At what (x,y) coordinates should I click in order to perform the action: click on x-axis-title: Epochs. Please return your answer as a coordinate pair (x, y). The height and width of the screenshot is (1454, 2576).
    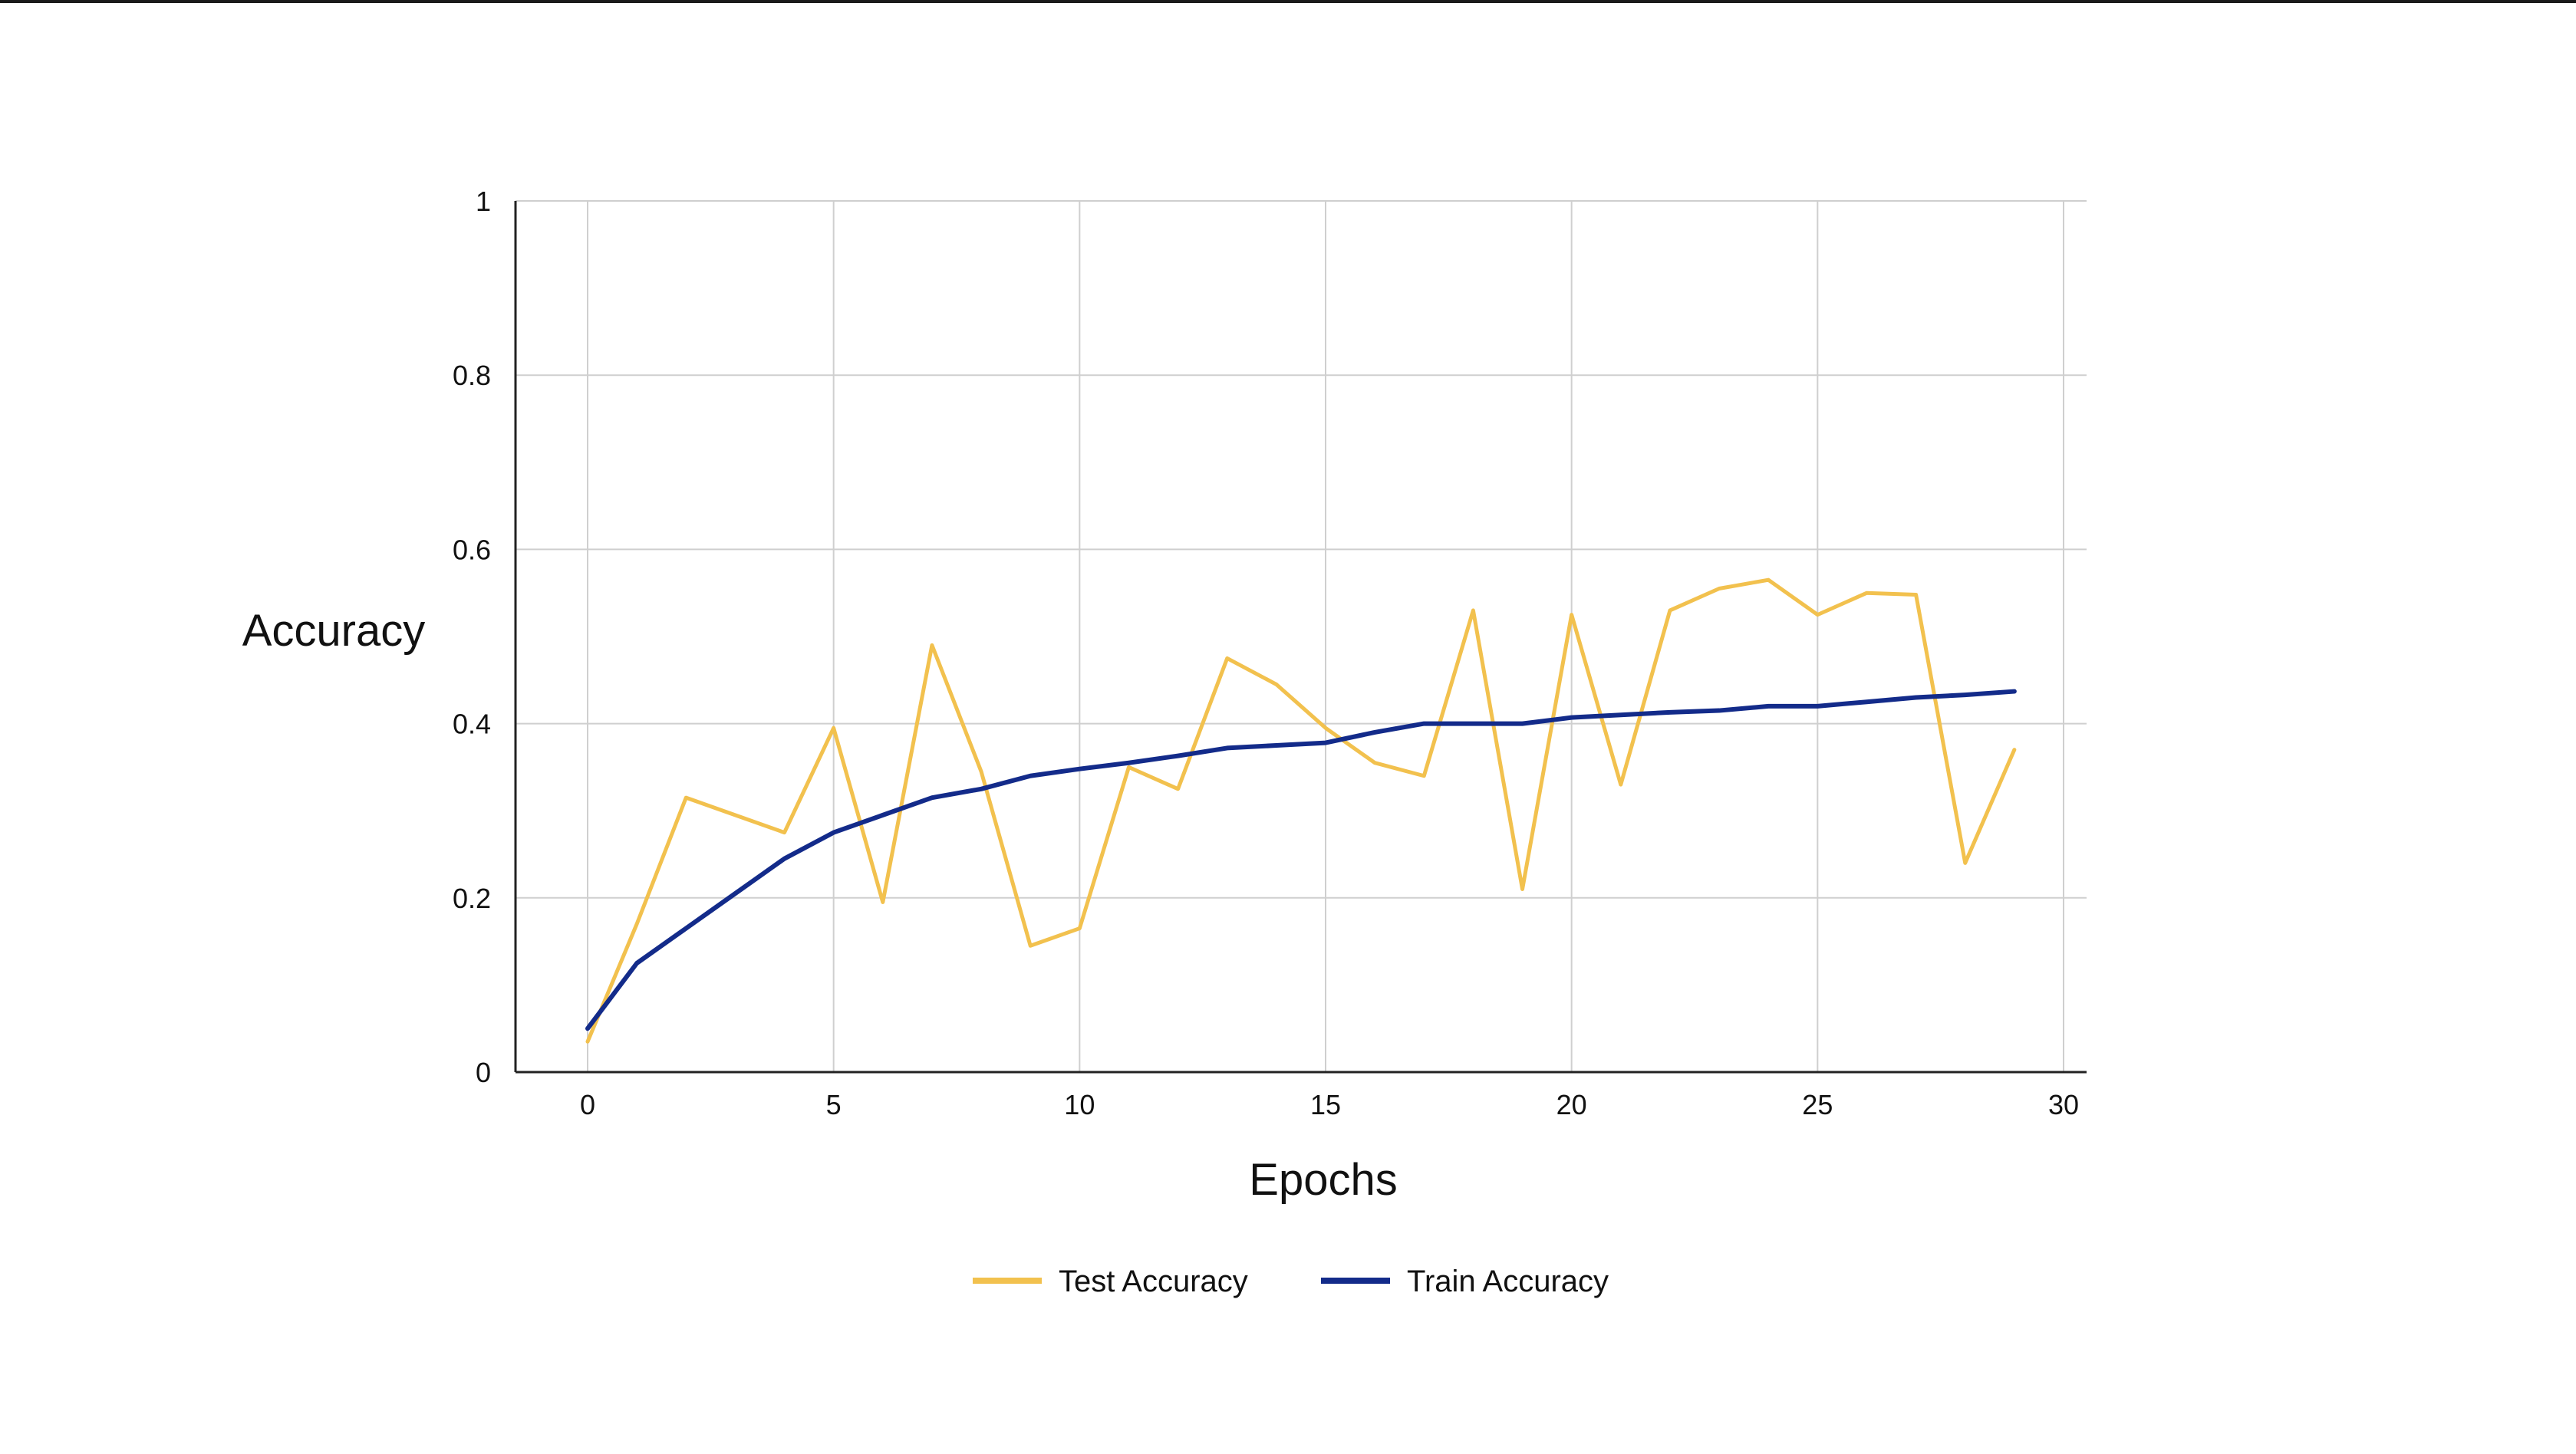
    Looking at the image, I should click on (1323, 1180).